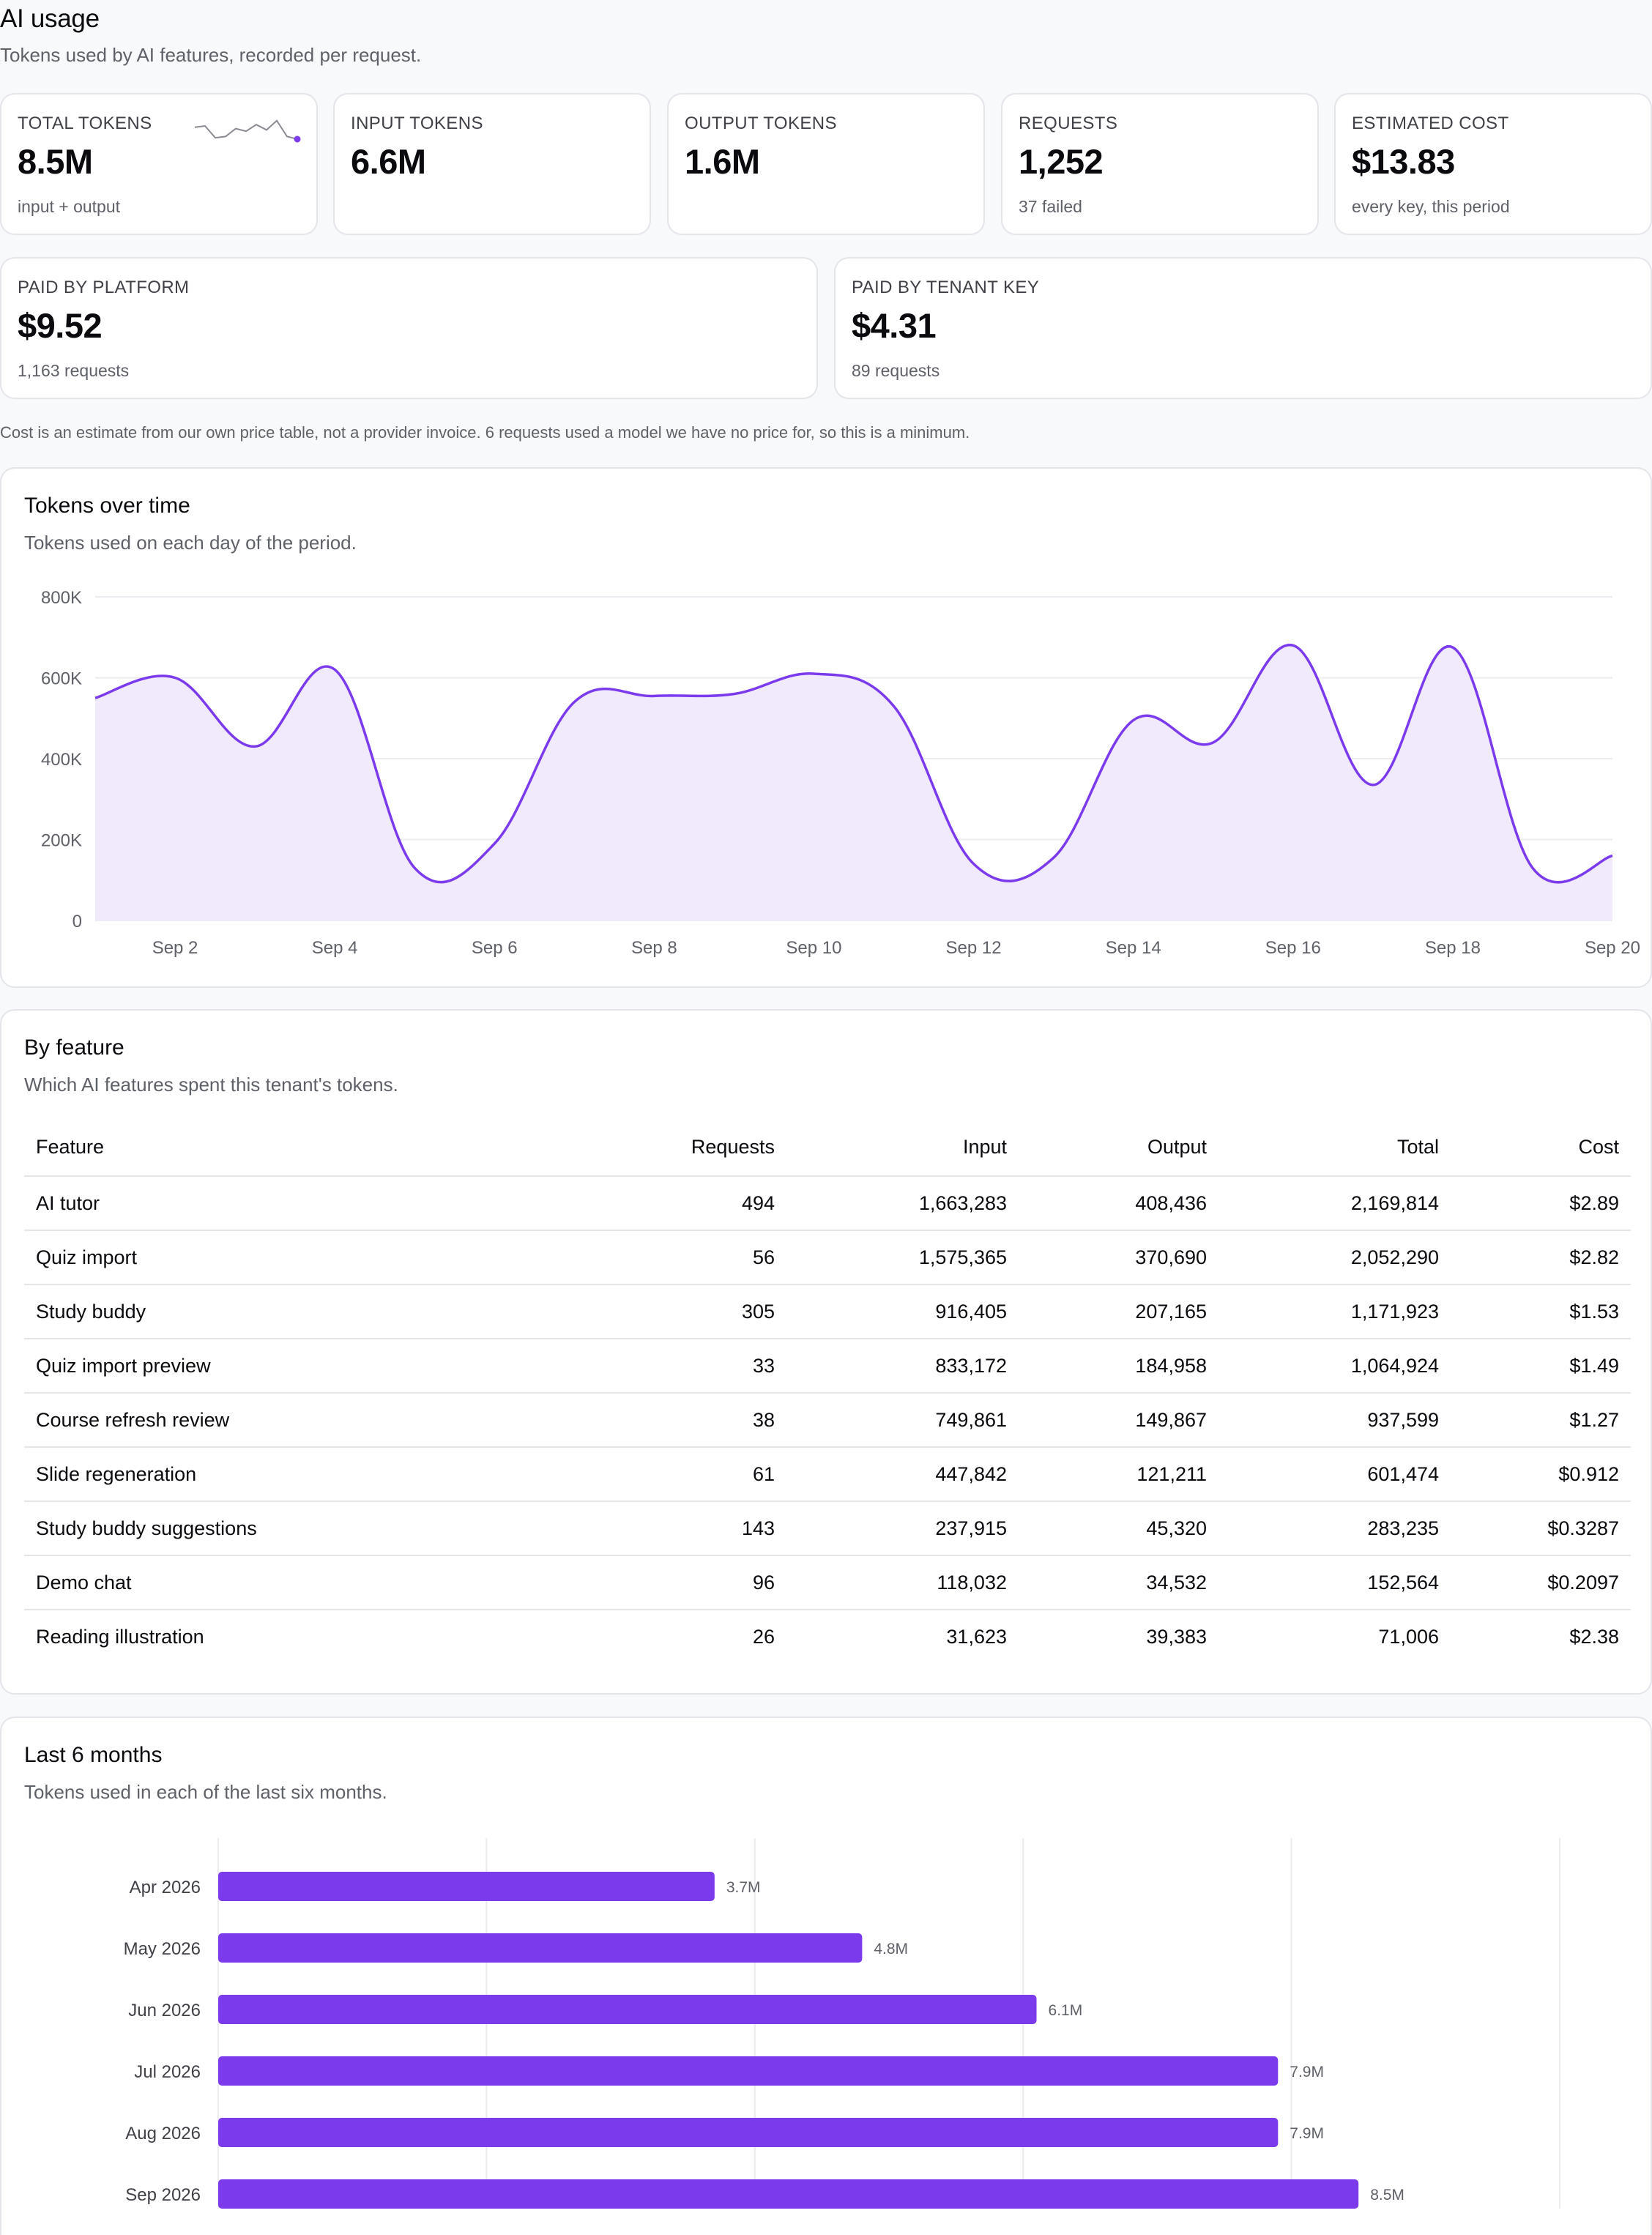  What do you see at coordinates (764, 1637) in the screenshot?
I see `cell-requests: 26` at bounding box center [764, 1637].